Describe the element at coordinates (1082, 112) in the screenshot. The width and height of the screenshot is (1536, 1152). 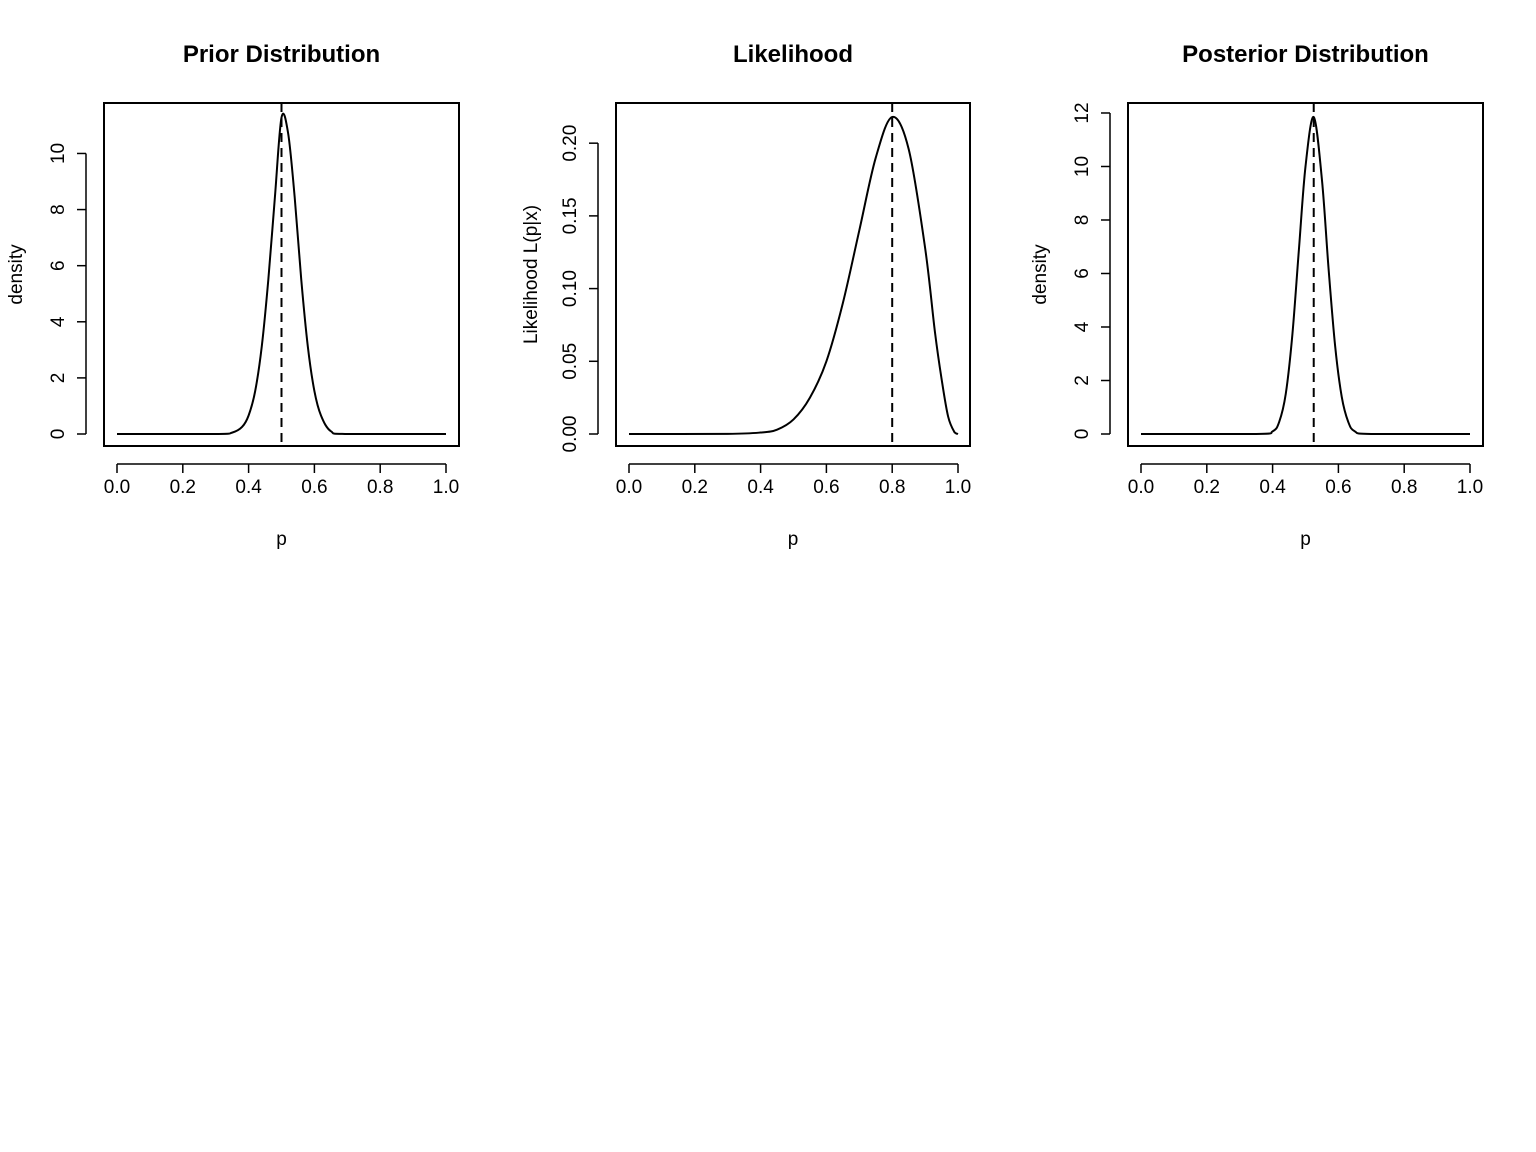
I see `y-tick-label: 12` at that location.